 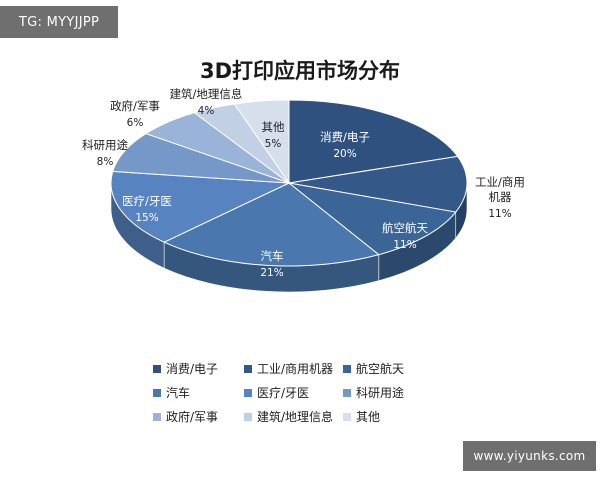 I want to click on legend-label-2: 工业/商用机器, so click(x=295, y=368).